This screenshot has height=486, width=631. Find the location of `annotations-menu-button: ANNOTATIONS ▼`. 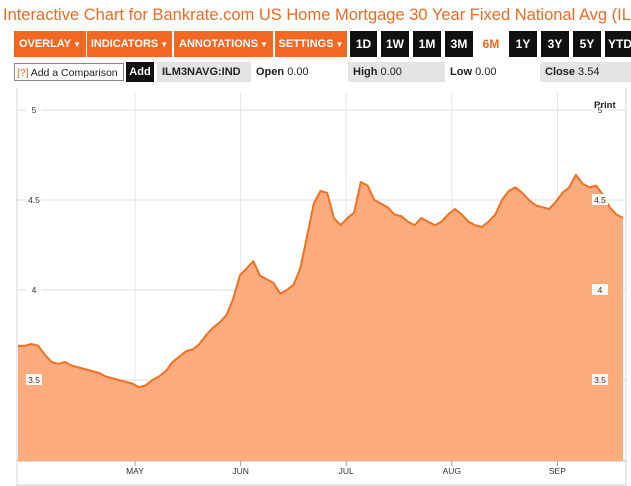

annotations-menu-button: ANNOTATIONS ▼ is located at coordinates (223, 44).